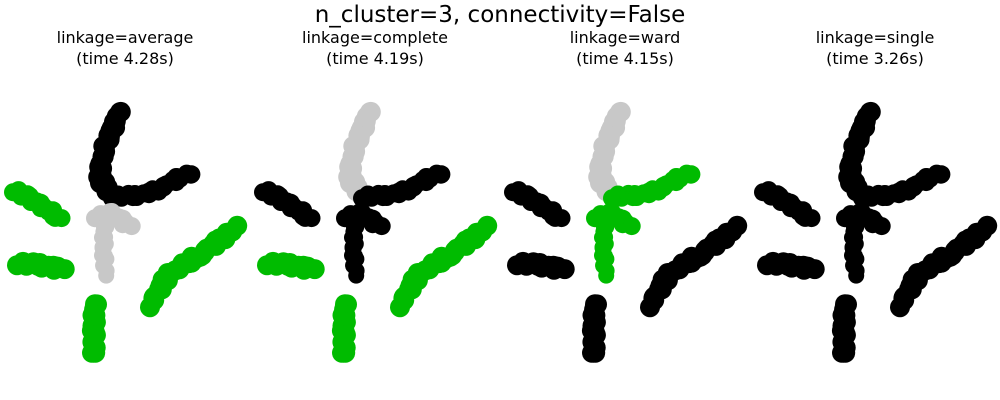 The width and height of the screenshot is (1000, 400). What do you see at coordinates (375, 48) in the screenshot?
I see `panel-title-complete: linkage=complete (time 4.19s)` at bounding box center [375, 48].